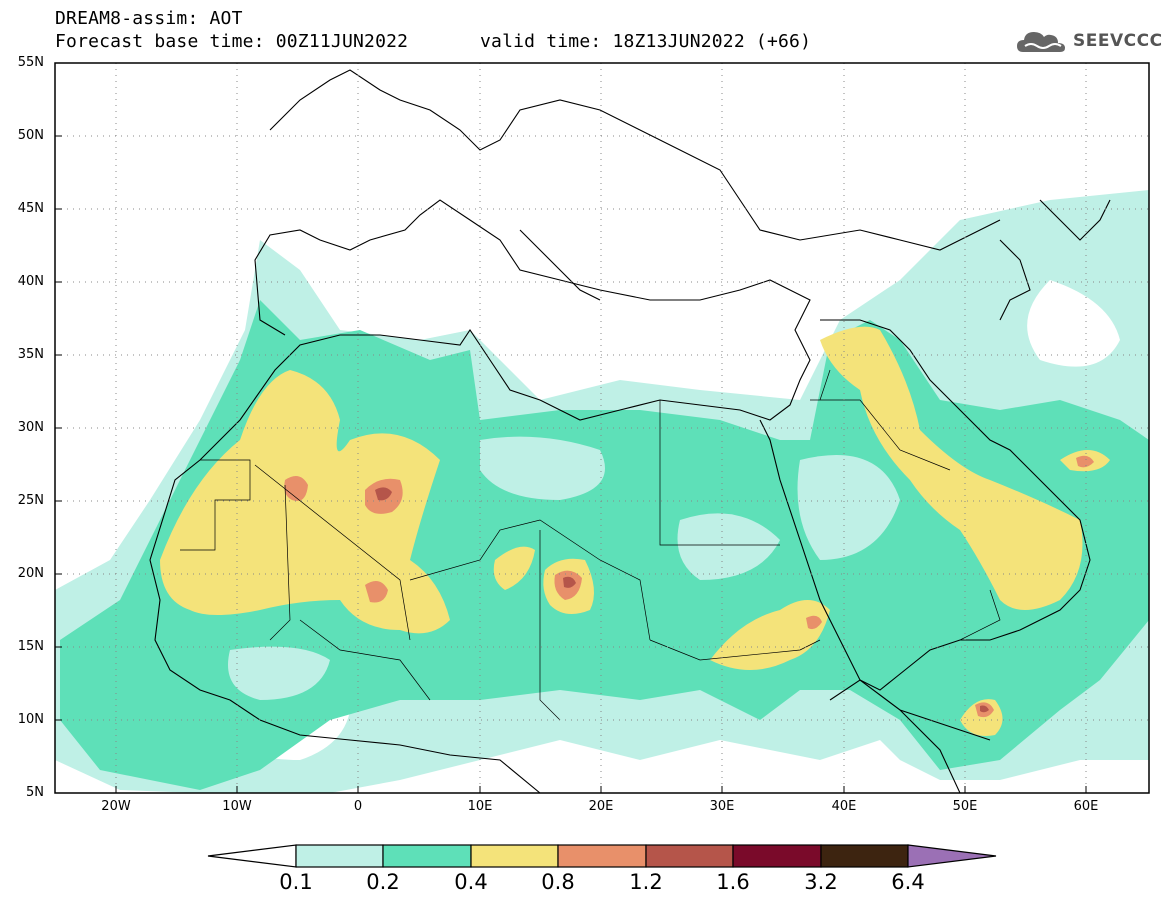 The width and height of the screenshot is (1165, 905). What do you see at coordinates (30, 500) in the screenshot?
I see `lat-label: 25N` at bounding box center [30, 500].